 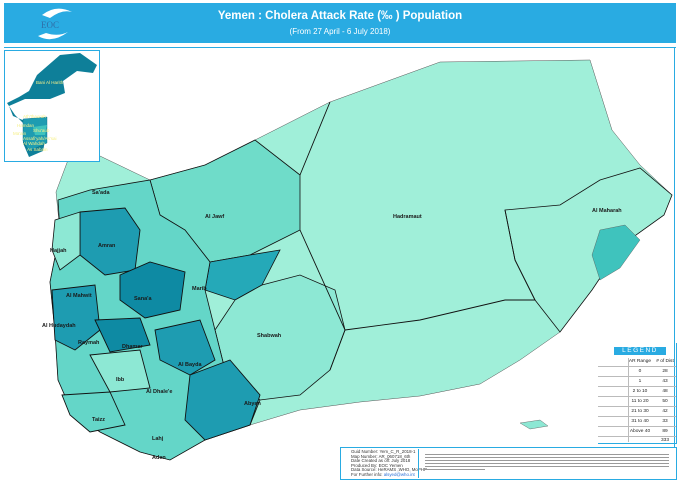 I want to click on region-hajjah, so click(x=66, y=241).